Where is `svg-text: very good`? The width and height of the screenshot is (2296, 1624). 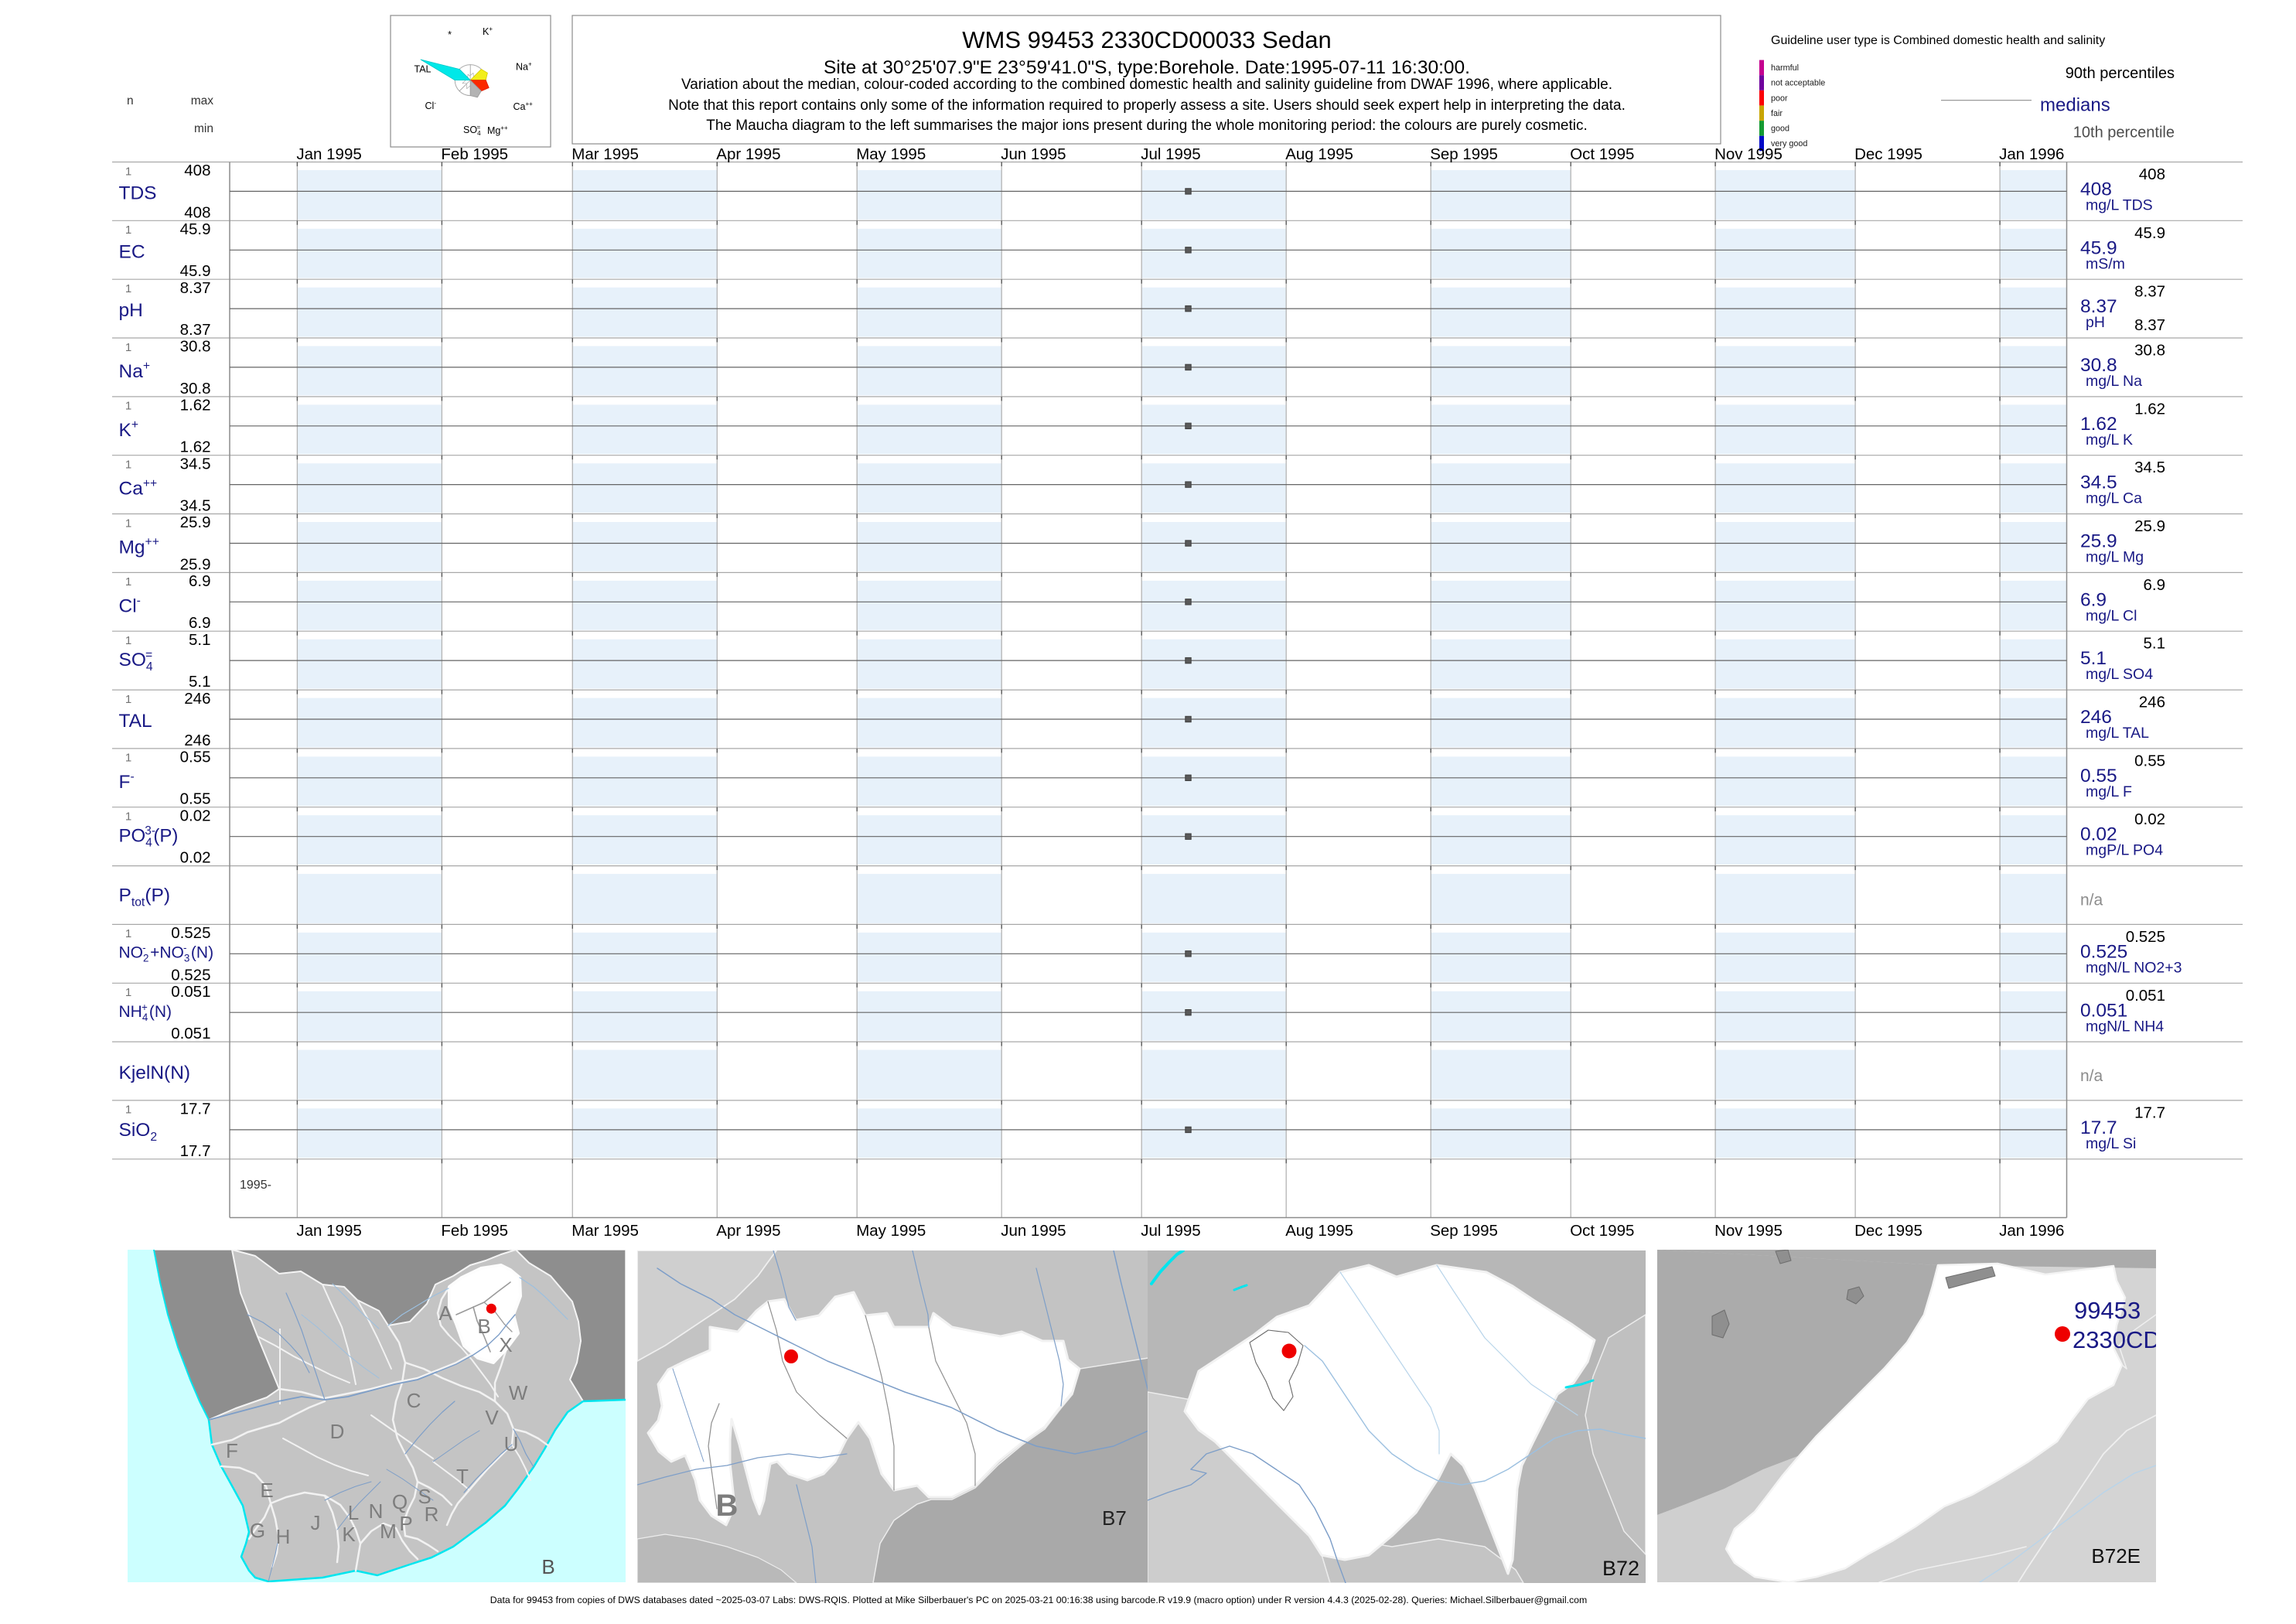 svg-text: very good is located at coordinates (1789, 143).